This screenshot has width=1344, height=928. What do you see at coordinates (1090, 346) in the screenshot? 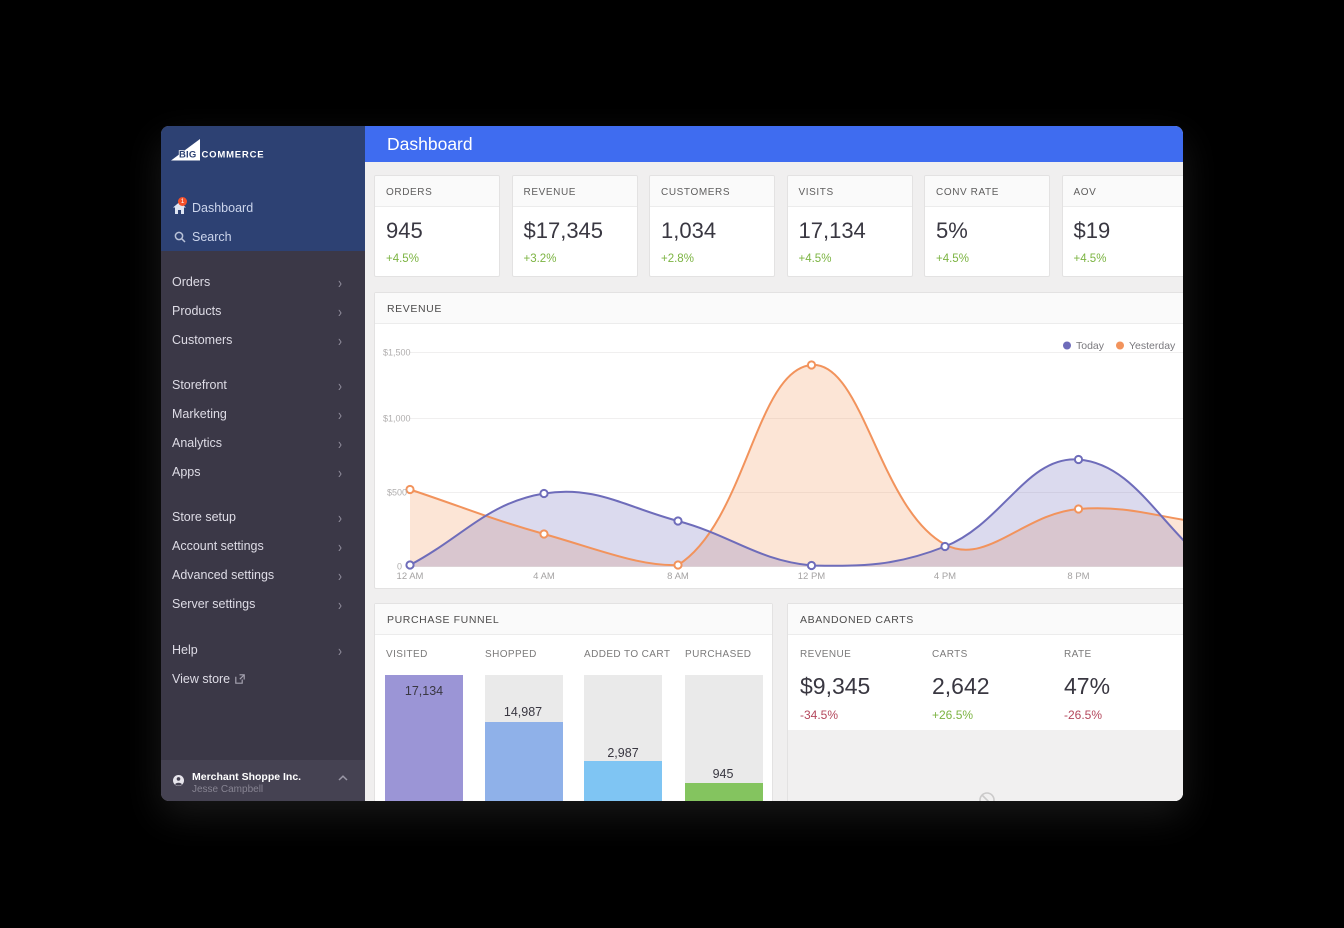
I see `svg-text: Today` at bounding box center [1090, 346].